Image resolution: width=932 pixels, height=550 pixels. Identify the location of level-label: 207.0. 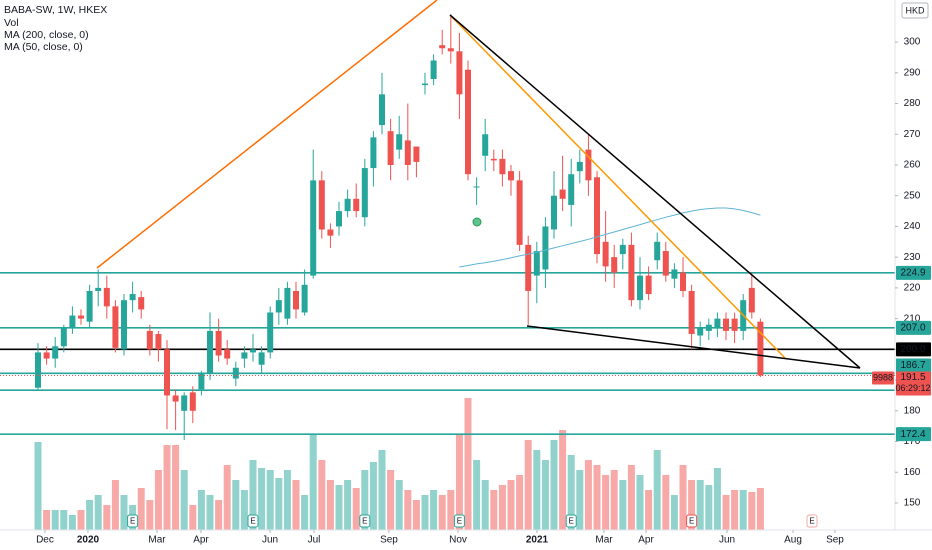
(912, 327).